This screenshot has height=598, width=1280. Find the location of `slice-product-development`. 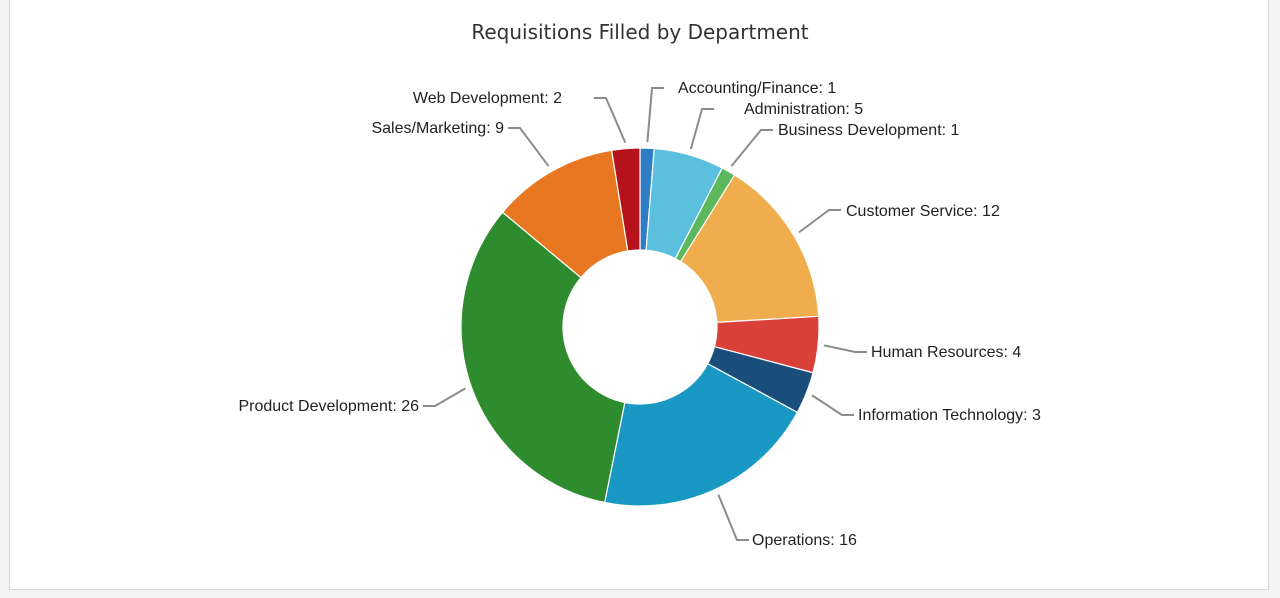

slice-product-development is located at coordinates (543, 357).